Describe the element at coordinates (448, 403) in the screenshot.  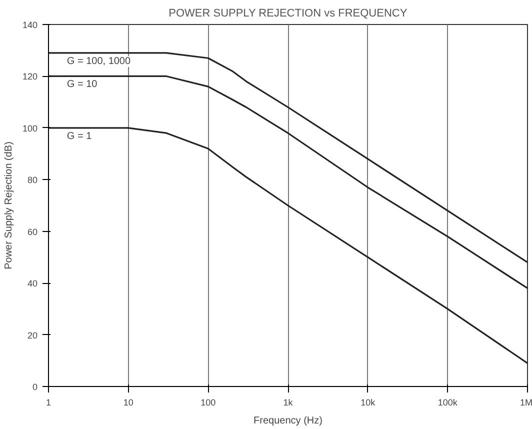
I see `x-tick-label: 100k` at that location.